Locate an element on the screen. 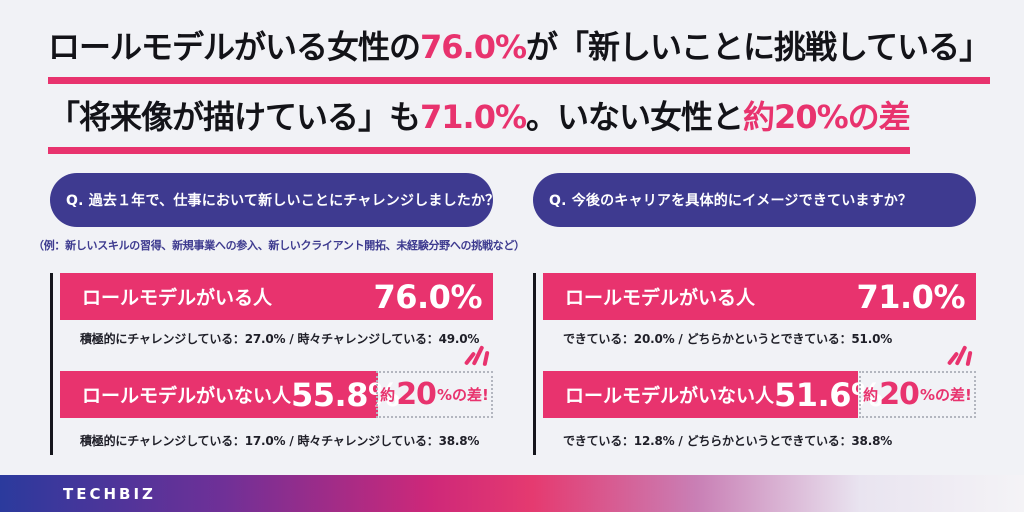 The height and width of the screenshot is (512, 1024). bar-without-role-model: ロールモデルがいない人 55.8% is located at coordinates (230, 394).